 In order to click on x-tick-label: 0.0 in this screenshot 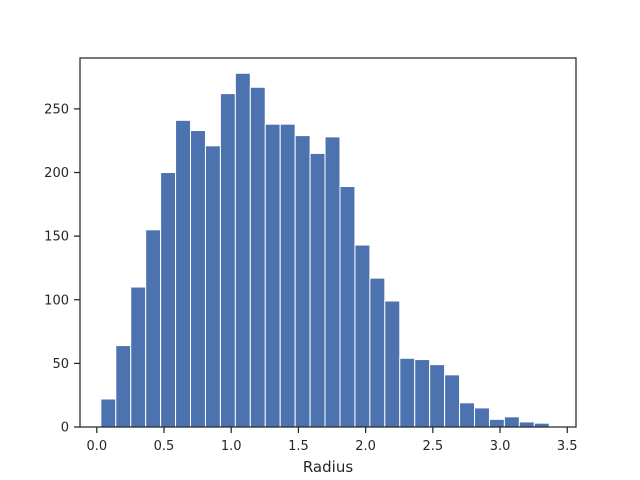, I will do `click(96, 446)`.